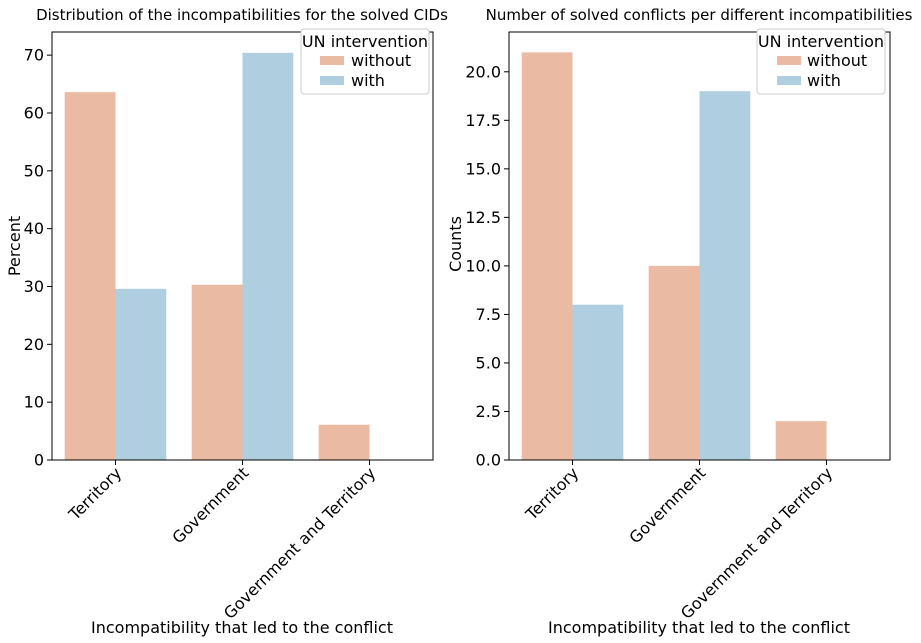 This screenshot has height=643, width=921. I want to click on y-axis-ticks: 0 10 20 30 40 50 60 70, so click(38, 258).